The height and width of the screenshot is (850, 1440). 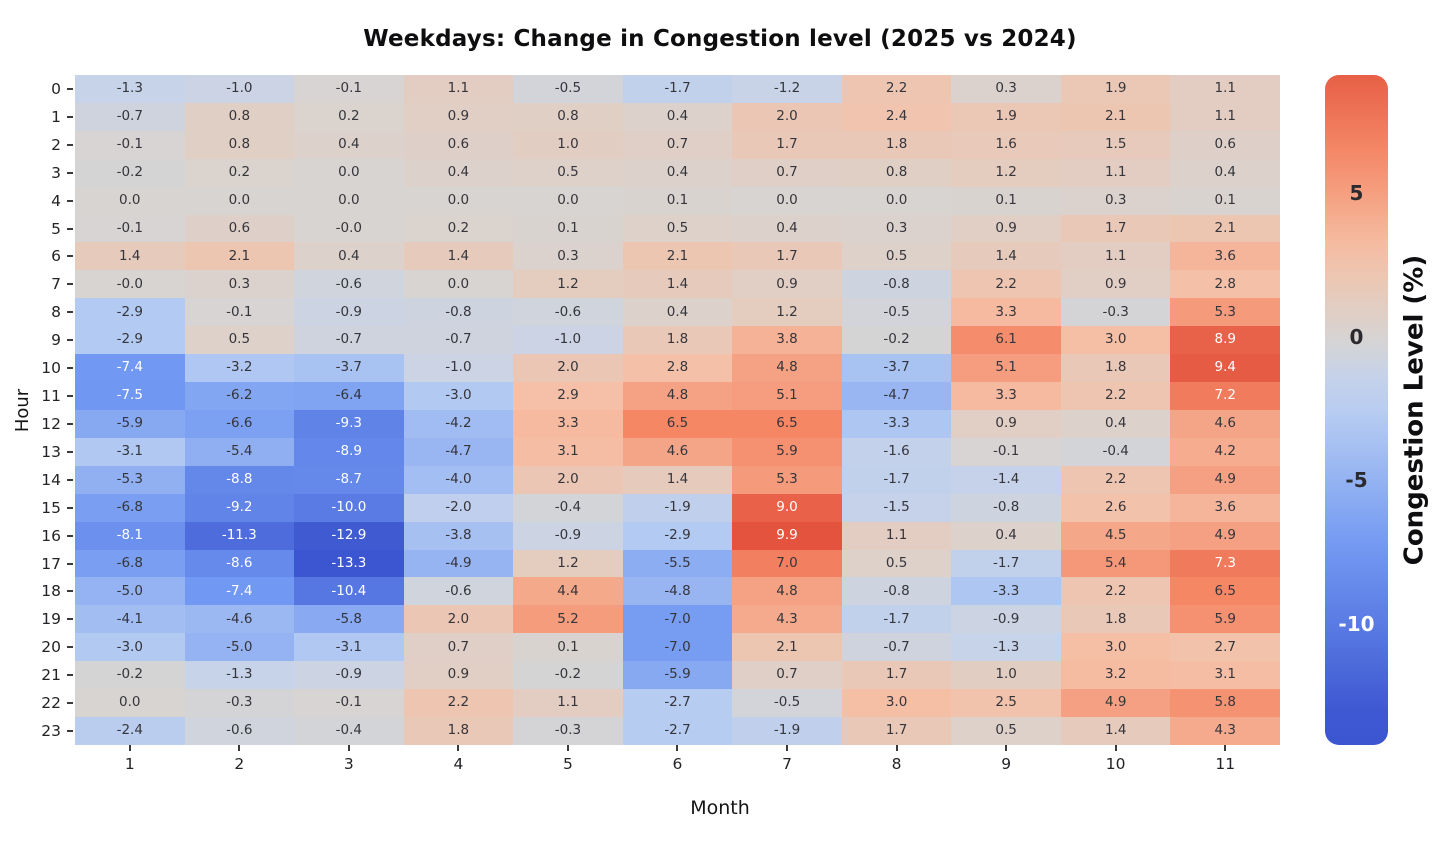 I want to click on heatmap-cell: -3.1, so click(x=130, y=451).